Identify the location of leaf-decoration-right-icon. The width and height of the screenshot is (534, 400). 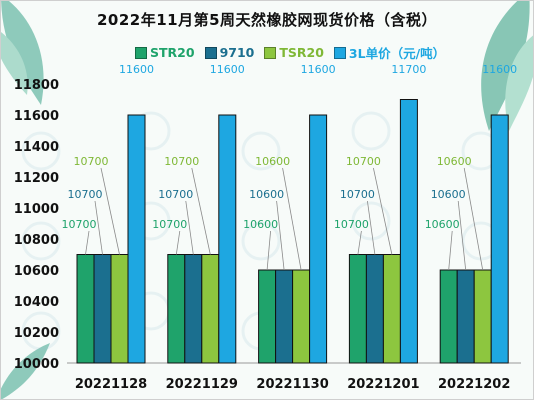
(507, 66).